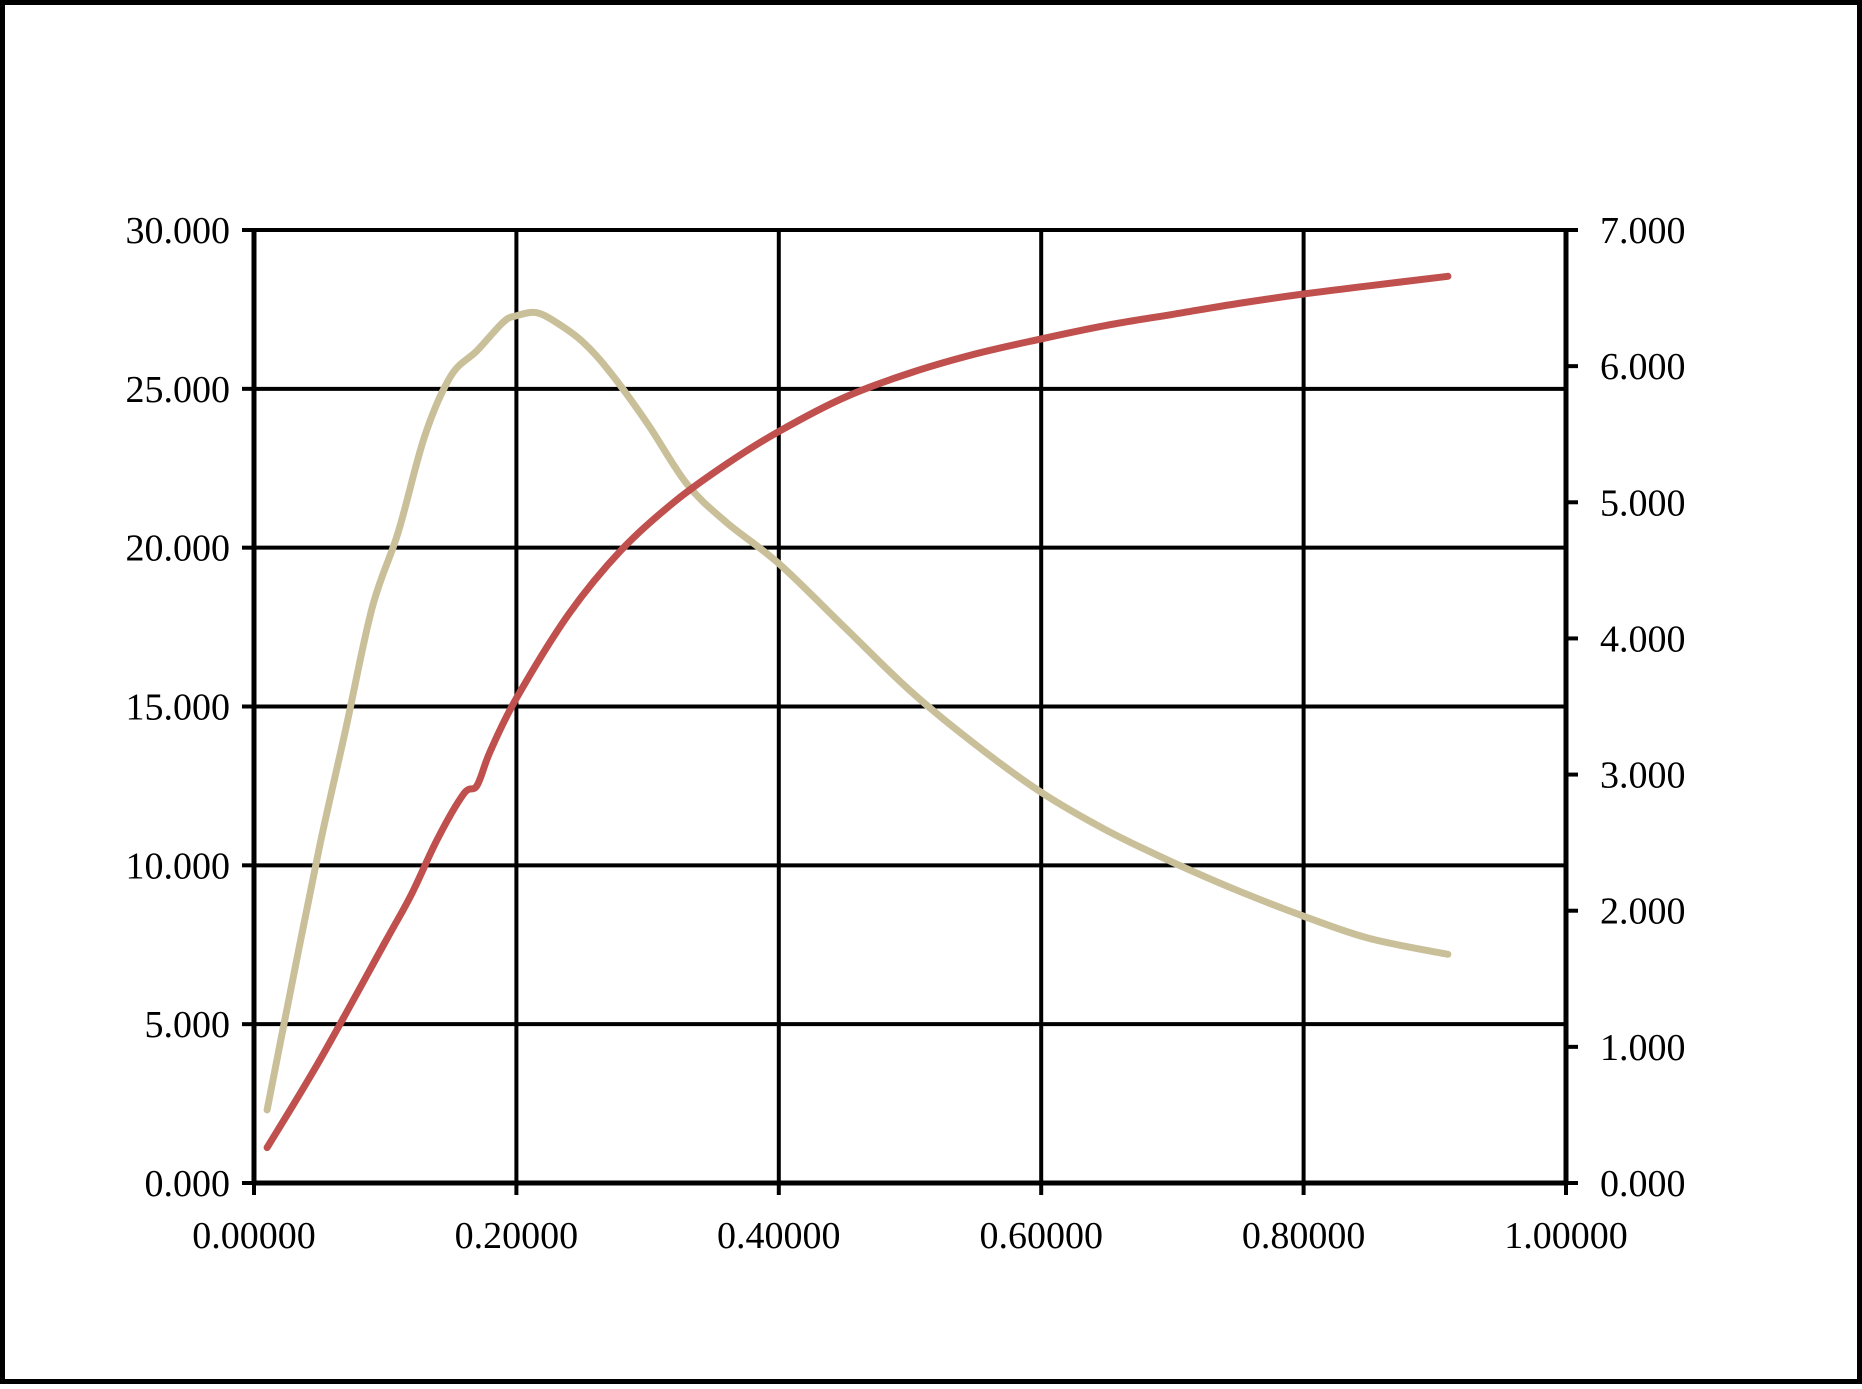 The width and height of the screenshot is (1862, 1389). Describe the element at coordinates (254, 1236) in the screenshot. I see `x-tick-label: 0.00000` at that location.